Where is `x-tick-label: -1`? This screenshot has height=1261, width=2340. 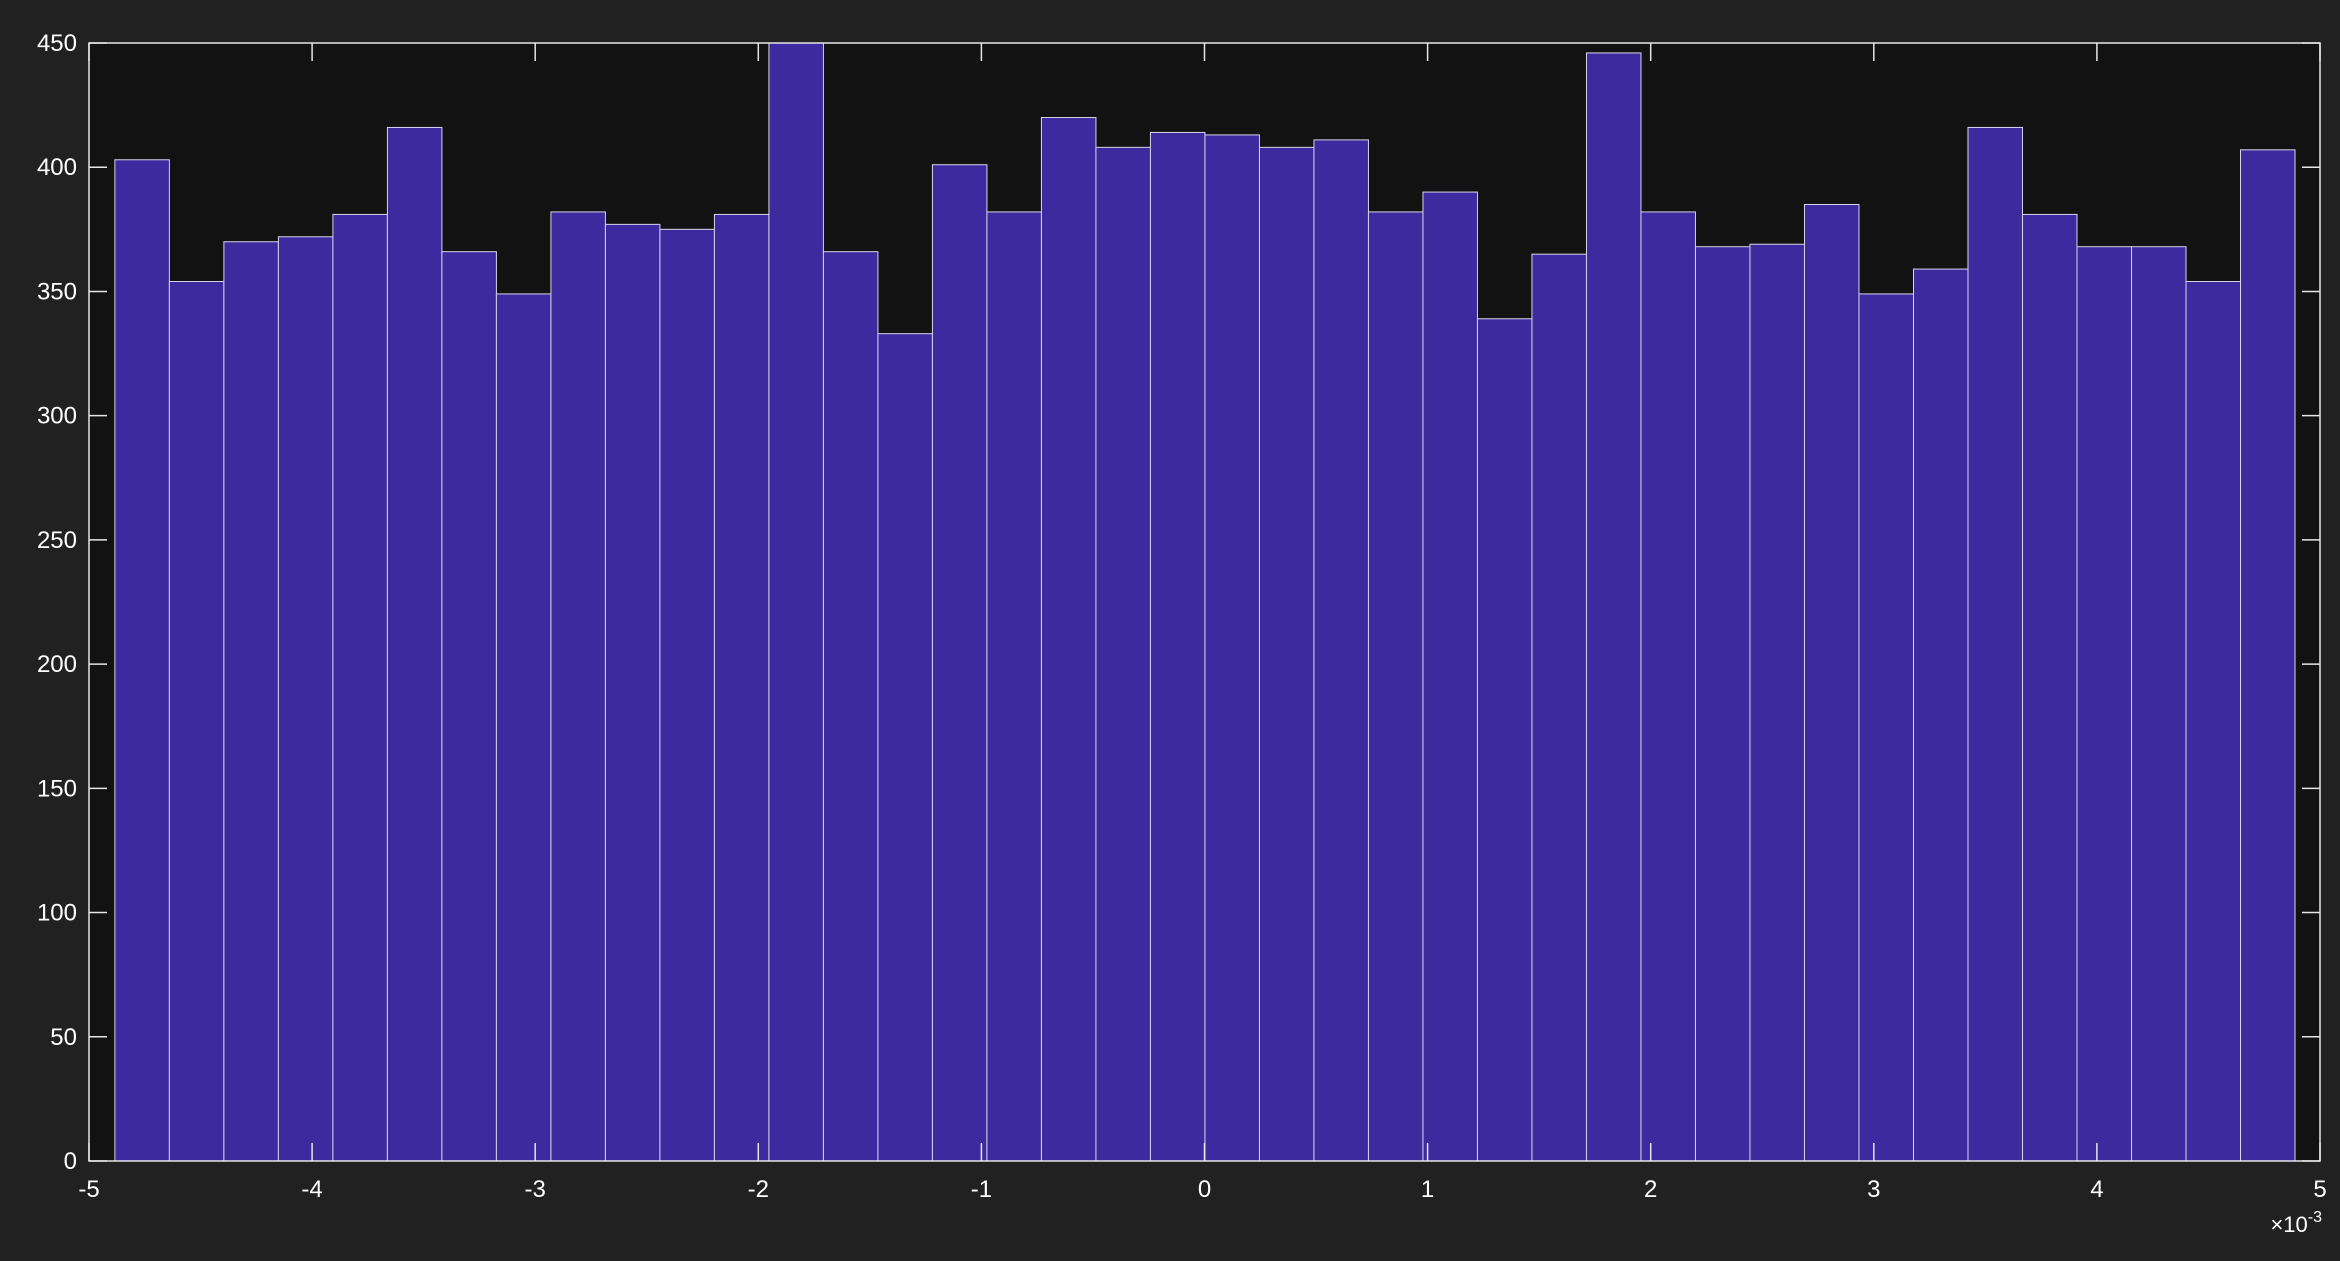
x-tick-label: -1 is located at coordinates (981, 1189).